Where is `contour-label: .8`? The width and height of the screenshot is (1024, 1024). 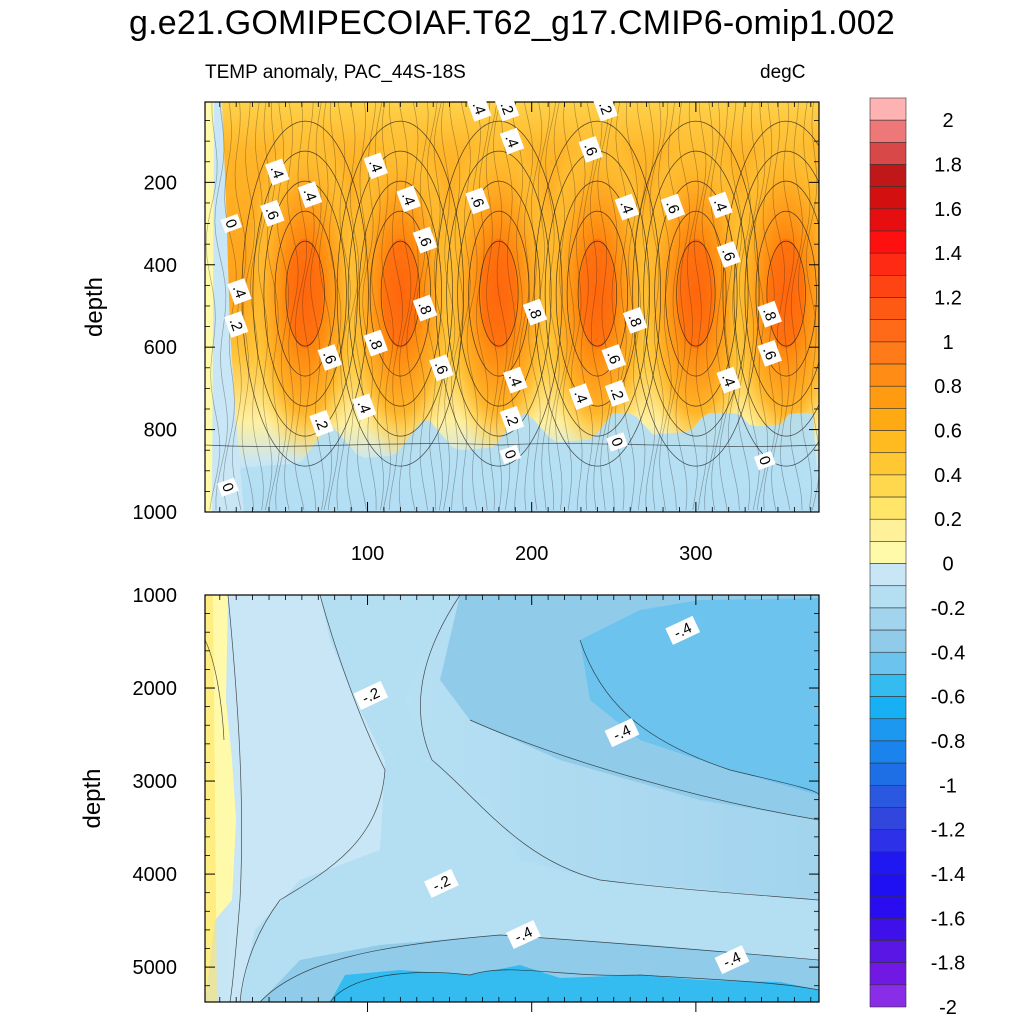
contour-label: .8 is located at coordinates (535, 312).